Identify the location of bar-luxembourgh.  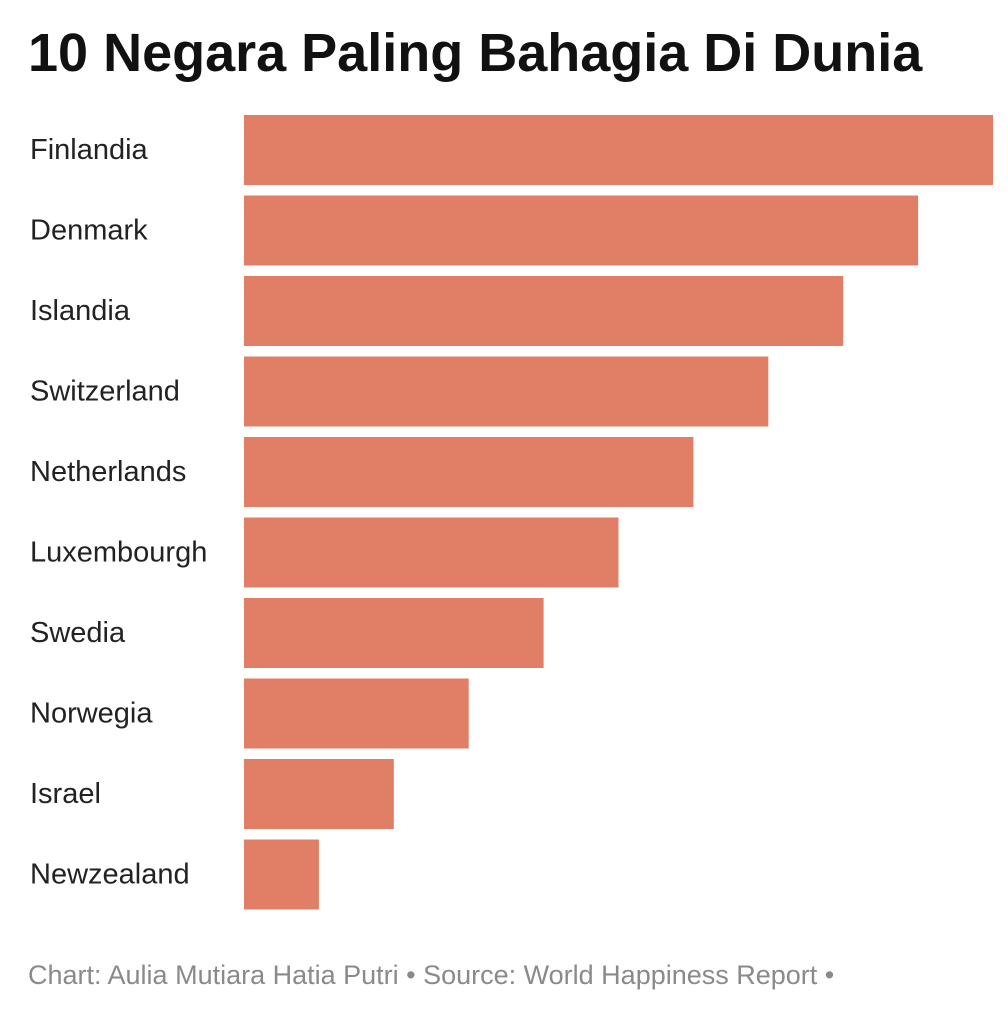
(431, 552).